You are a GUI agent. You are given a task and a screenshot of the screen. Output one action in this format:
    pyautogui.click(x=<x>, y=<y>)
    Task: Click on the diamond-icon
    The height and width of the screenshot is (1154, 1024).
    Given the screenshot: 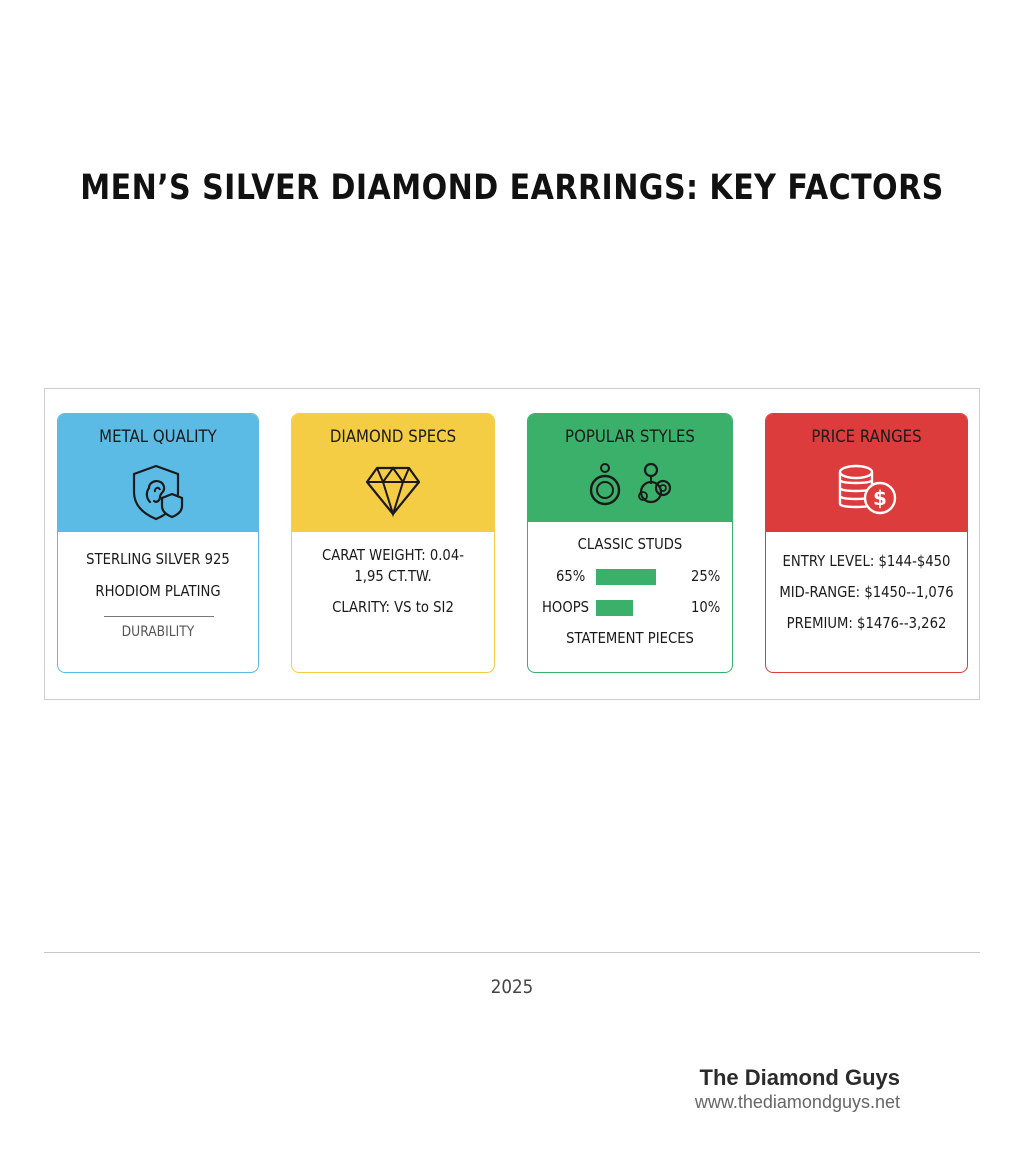 What is the action you would take?
    pyautogui.click(x=393, y=492)
    